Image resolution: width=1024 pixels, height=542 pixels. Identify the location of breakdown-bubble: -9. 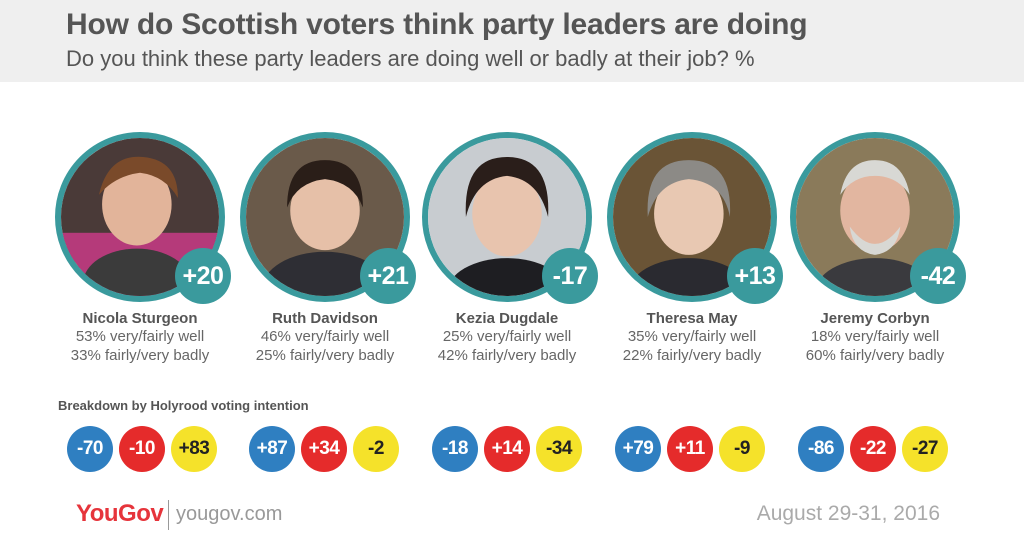
(742, 449).